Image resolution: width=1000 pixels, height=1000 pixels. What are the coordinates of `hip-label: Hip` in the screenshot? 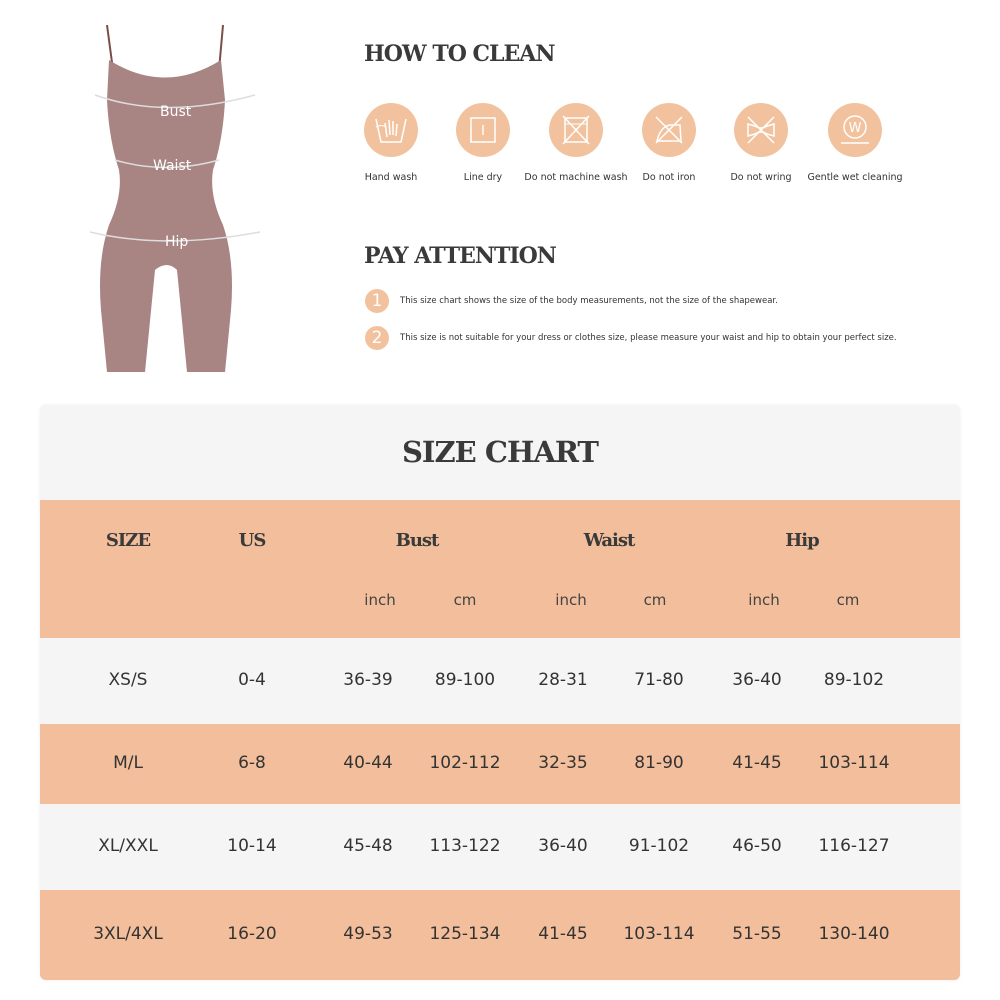 It's located at (177, 242).